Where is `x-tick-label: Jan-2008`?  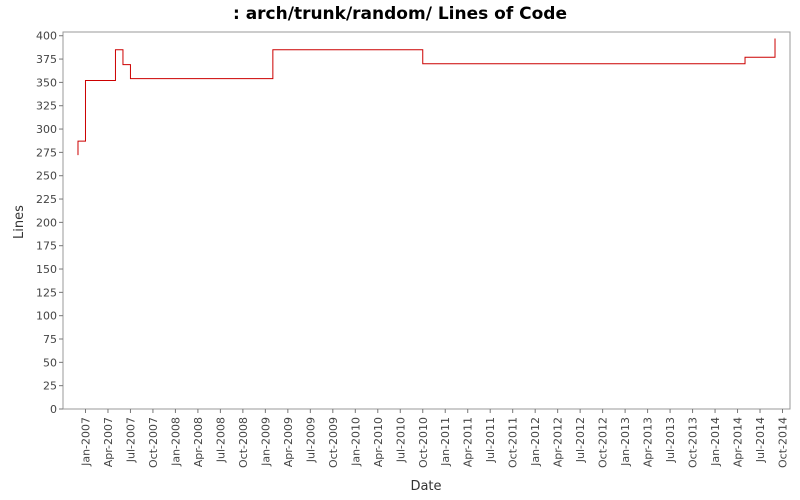
x-tick-label: Jan-2008 is located at coordinates (175, 442).